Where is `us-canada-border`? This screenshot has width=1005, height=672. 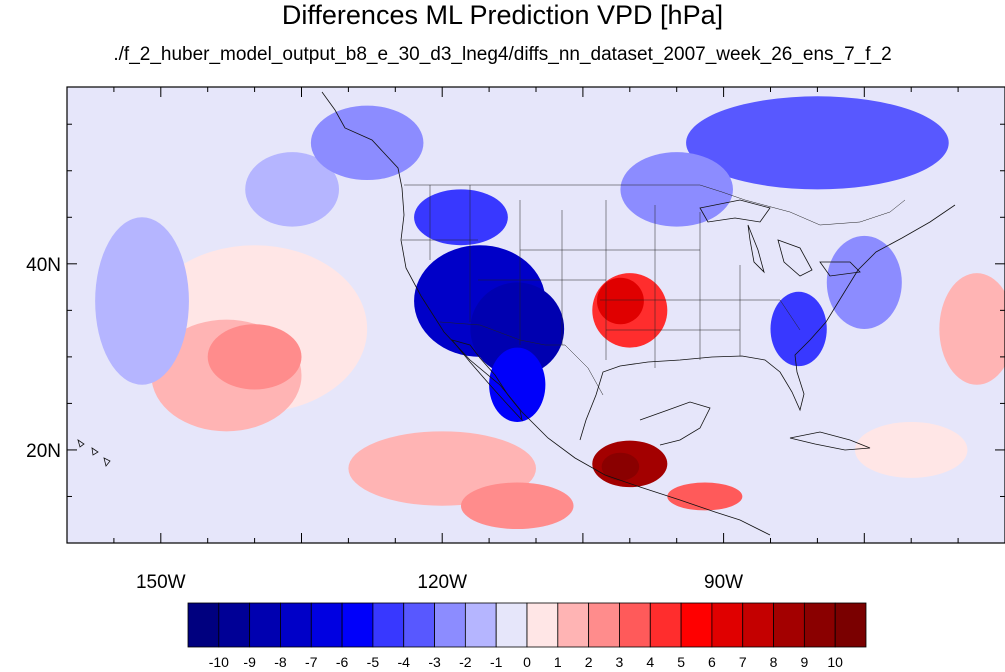
us-canada-border is located at coordinates (655, 205).